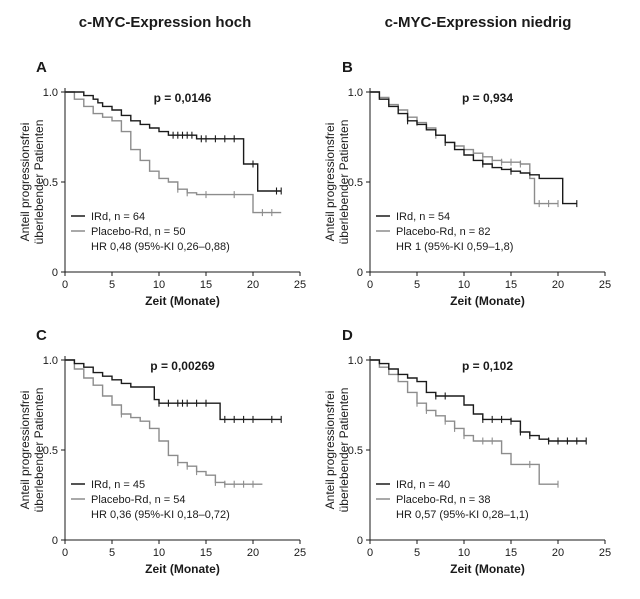 Image resolution: width=640 pixels, height=599 pixels. I want to click on panel-label: C, so click(41, 335).